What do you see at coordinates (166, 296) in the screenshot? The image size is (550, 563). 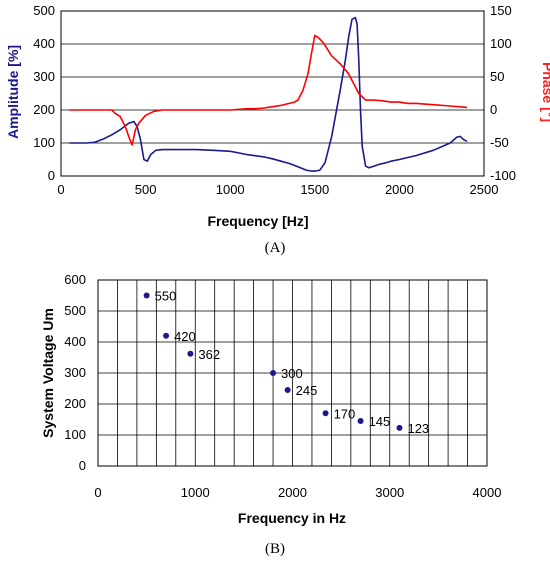 I see `chart-b-point-label: 550` at bounding box center [166, 296].